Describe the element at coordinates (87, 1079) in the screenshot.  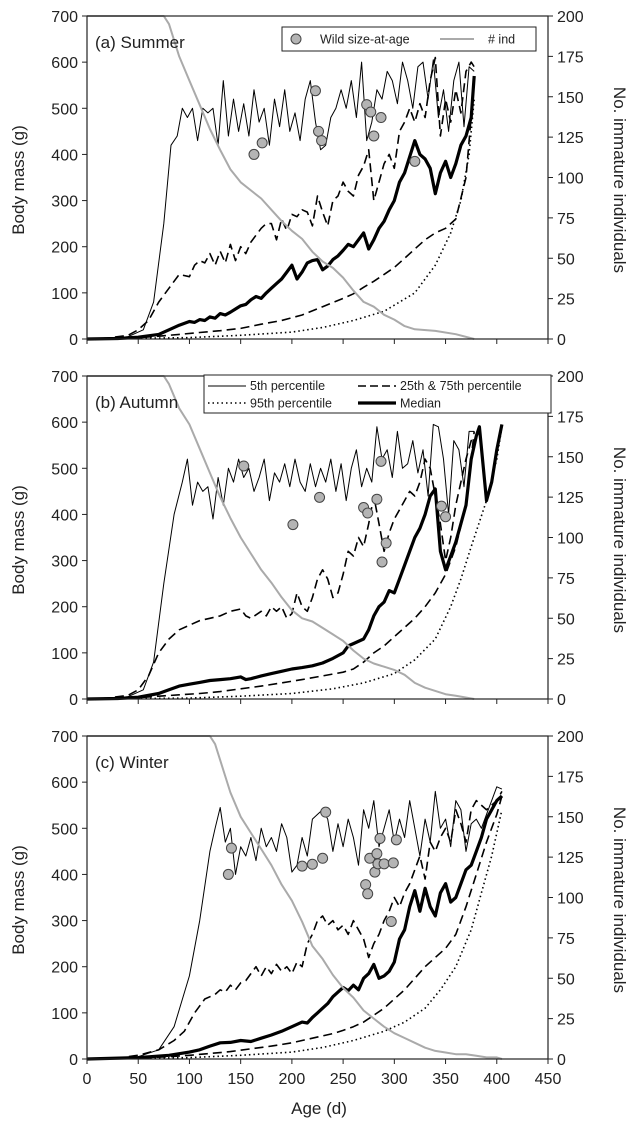
I see `x-tick-label: 0` at that location.